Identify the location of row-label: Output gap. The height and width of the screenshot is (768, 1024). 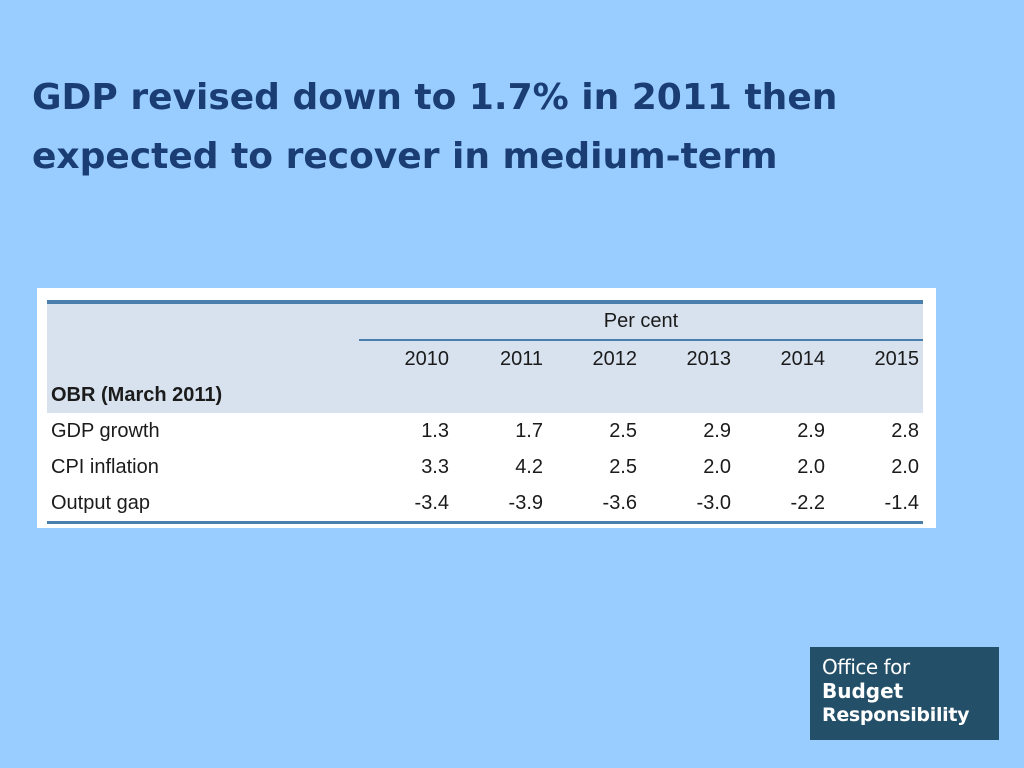
(203, 504).